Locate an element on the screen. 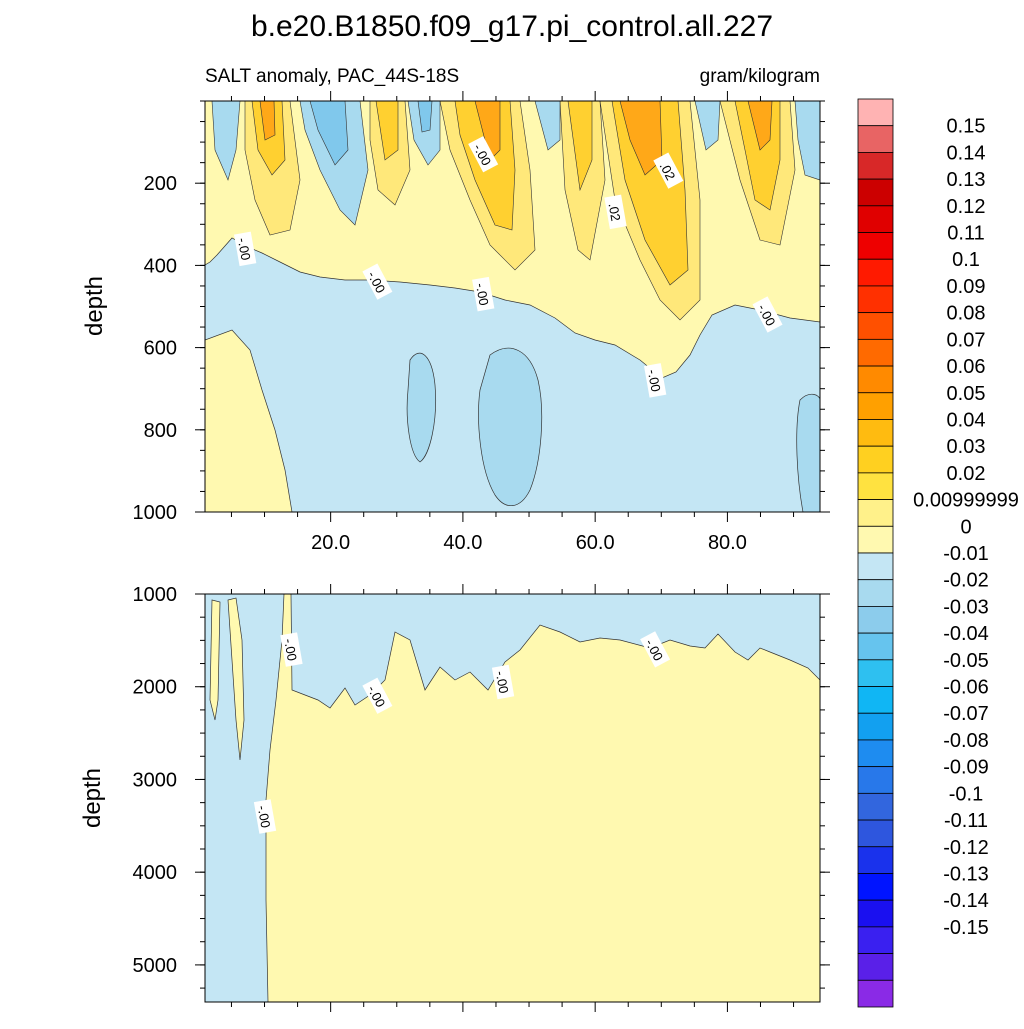 This screenshot has width=1024, height=1029. colorbar-label: 0.09 is located at coordinates (966, 287).